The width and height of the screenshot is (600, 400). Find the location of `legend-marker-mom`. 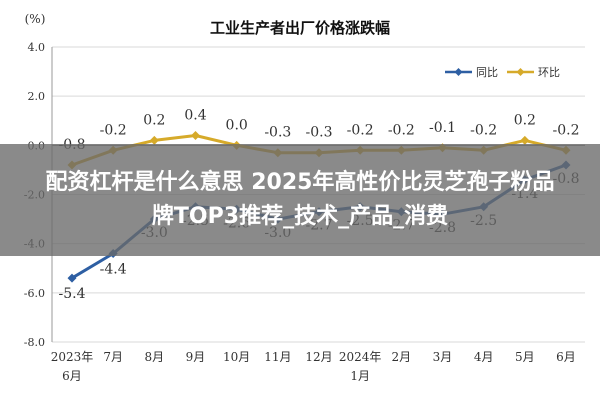

legend-marker-mom is located at coordinates (520, 72).